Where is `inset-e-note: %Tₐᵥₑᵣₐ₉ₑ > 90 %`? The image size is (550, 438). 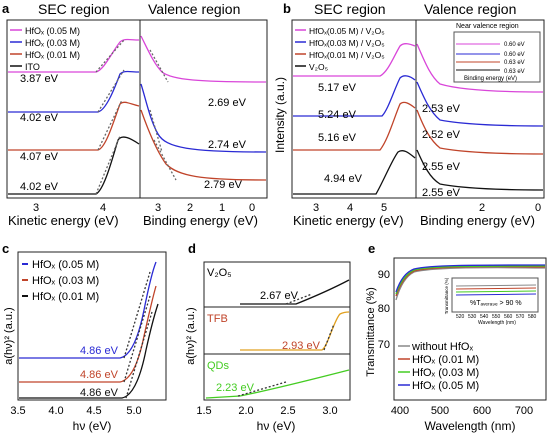
inset-e-note: %Tₐᵥₑᵣₐ₉ₑ > 90 % is located at coordinates (496, 303).